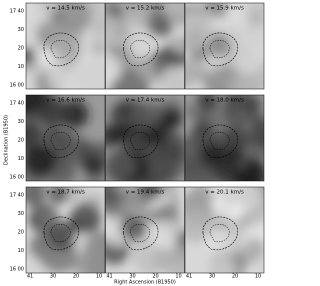  What do you see at coordinates (145, 9) in the screenshot?
I see `panel-label: v = 15.2 km/s` at bounding box center [145, 9].